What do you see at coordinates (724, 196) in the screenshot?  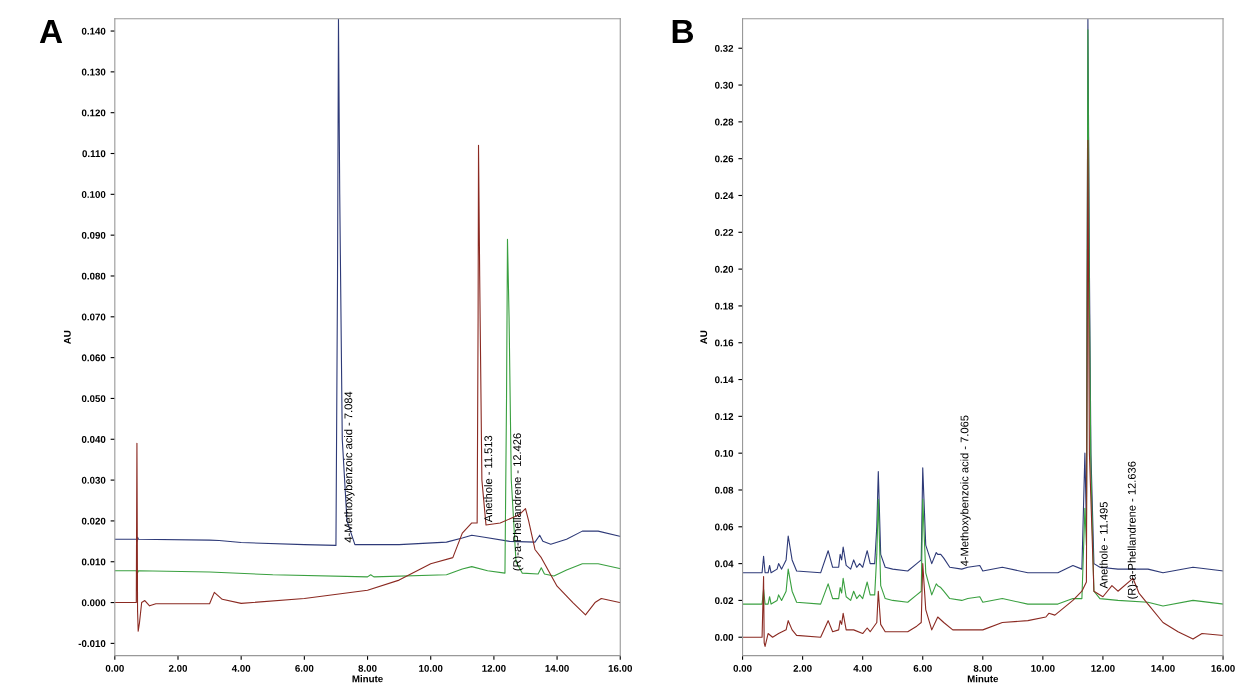 I see `y-tick-label: 0.24` at bounding box center [724, 196].